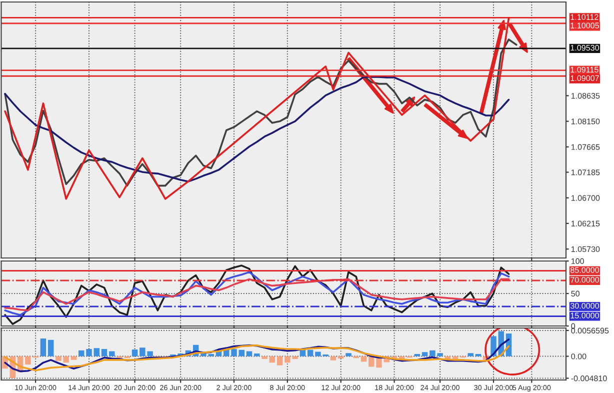 This screenshot has width=614, height=393. What do you see at coordinates (584, 78) in the screenshot?
I see `ref-line-label: 1.09007` at bounding box center [584, 78].